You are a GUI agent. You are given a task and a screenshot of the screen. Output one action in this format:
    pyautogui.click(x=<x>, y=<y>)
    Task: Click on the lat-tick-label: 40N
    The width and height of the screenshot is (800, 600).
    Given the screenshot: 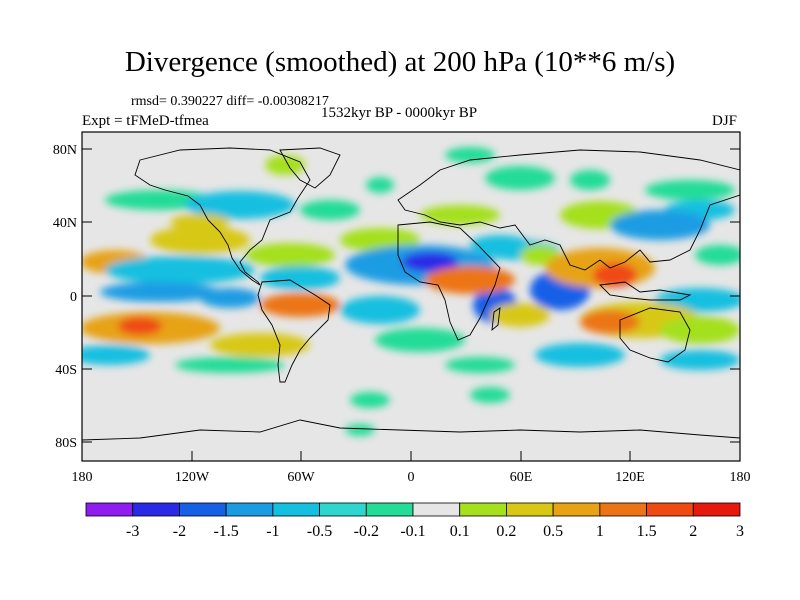 What is the action you would take?
    pyautogui.click(x=65, y=223)
    